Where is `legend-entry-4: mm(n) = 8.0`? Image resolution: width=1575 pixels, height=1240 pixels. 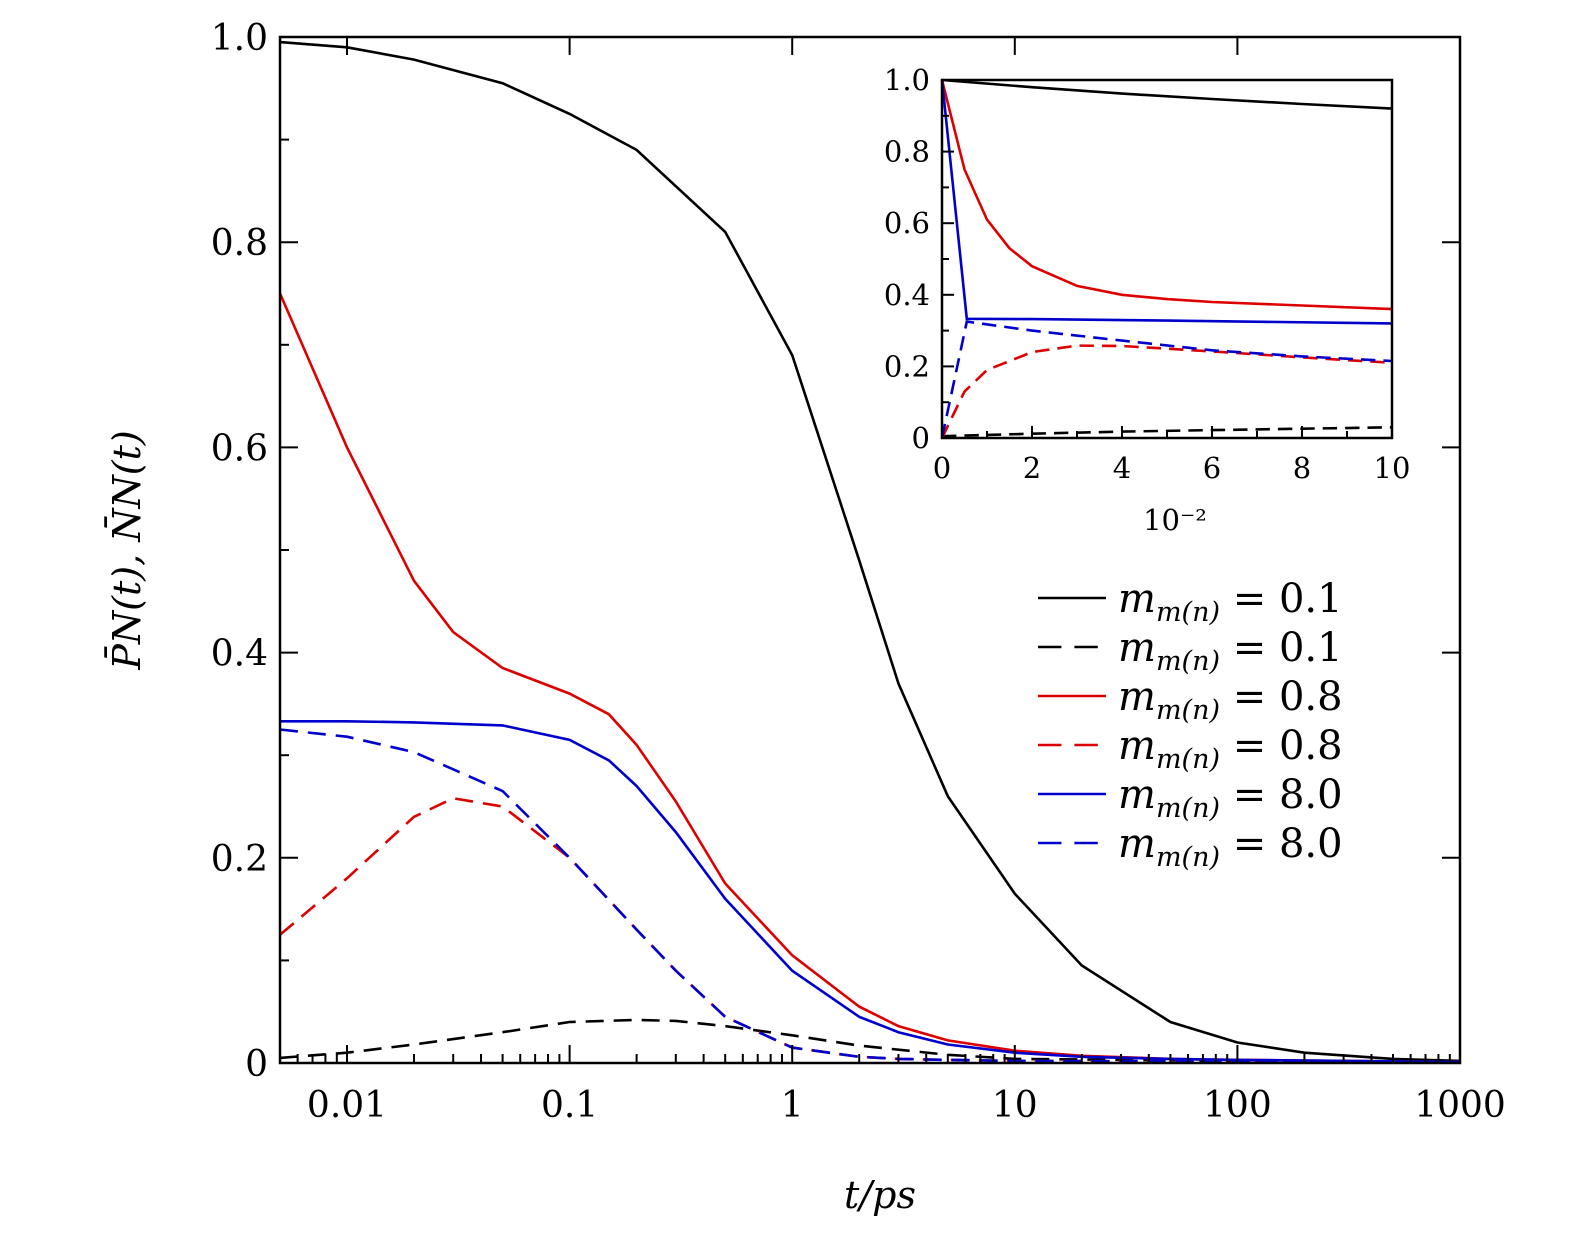
legend-entry-4: mm(n) = 8.0 is located at coordinates (1230, 798).